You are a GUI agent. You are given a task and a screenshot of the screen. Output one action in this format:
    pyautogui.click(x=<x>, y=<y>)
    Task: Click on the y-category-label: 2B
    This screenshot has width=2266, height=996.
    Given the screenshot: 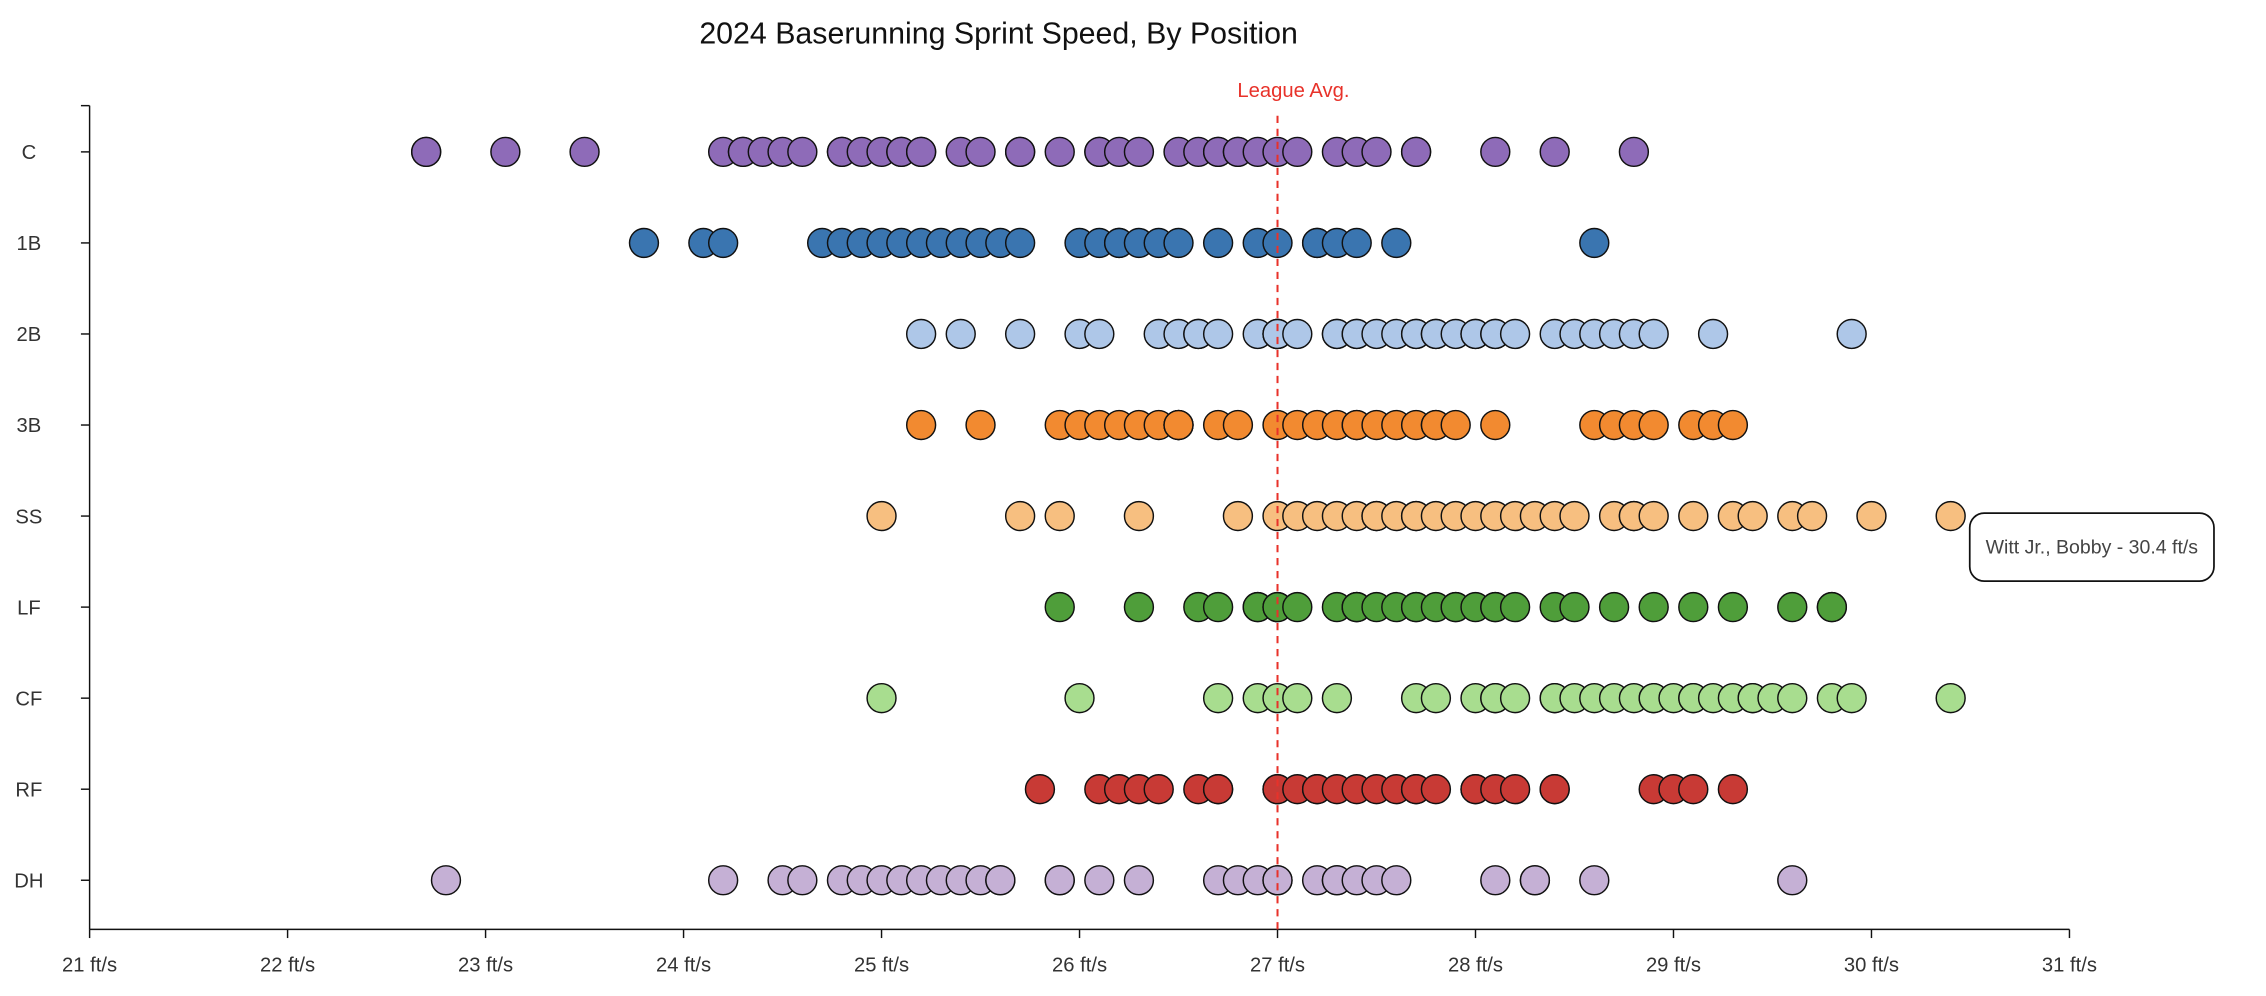 What is the action you would take?
    pyautogui.click(x=29, y=335)
    